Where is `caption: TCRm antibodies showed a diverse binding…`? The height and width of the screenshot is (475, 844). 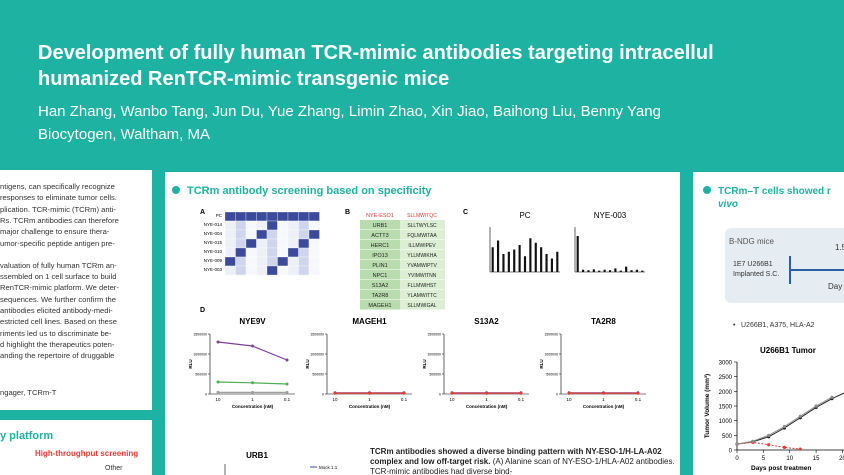 caption: TCRm antibodies showed a diverse binding… is located at coordinates (522, 461).